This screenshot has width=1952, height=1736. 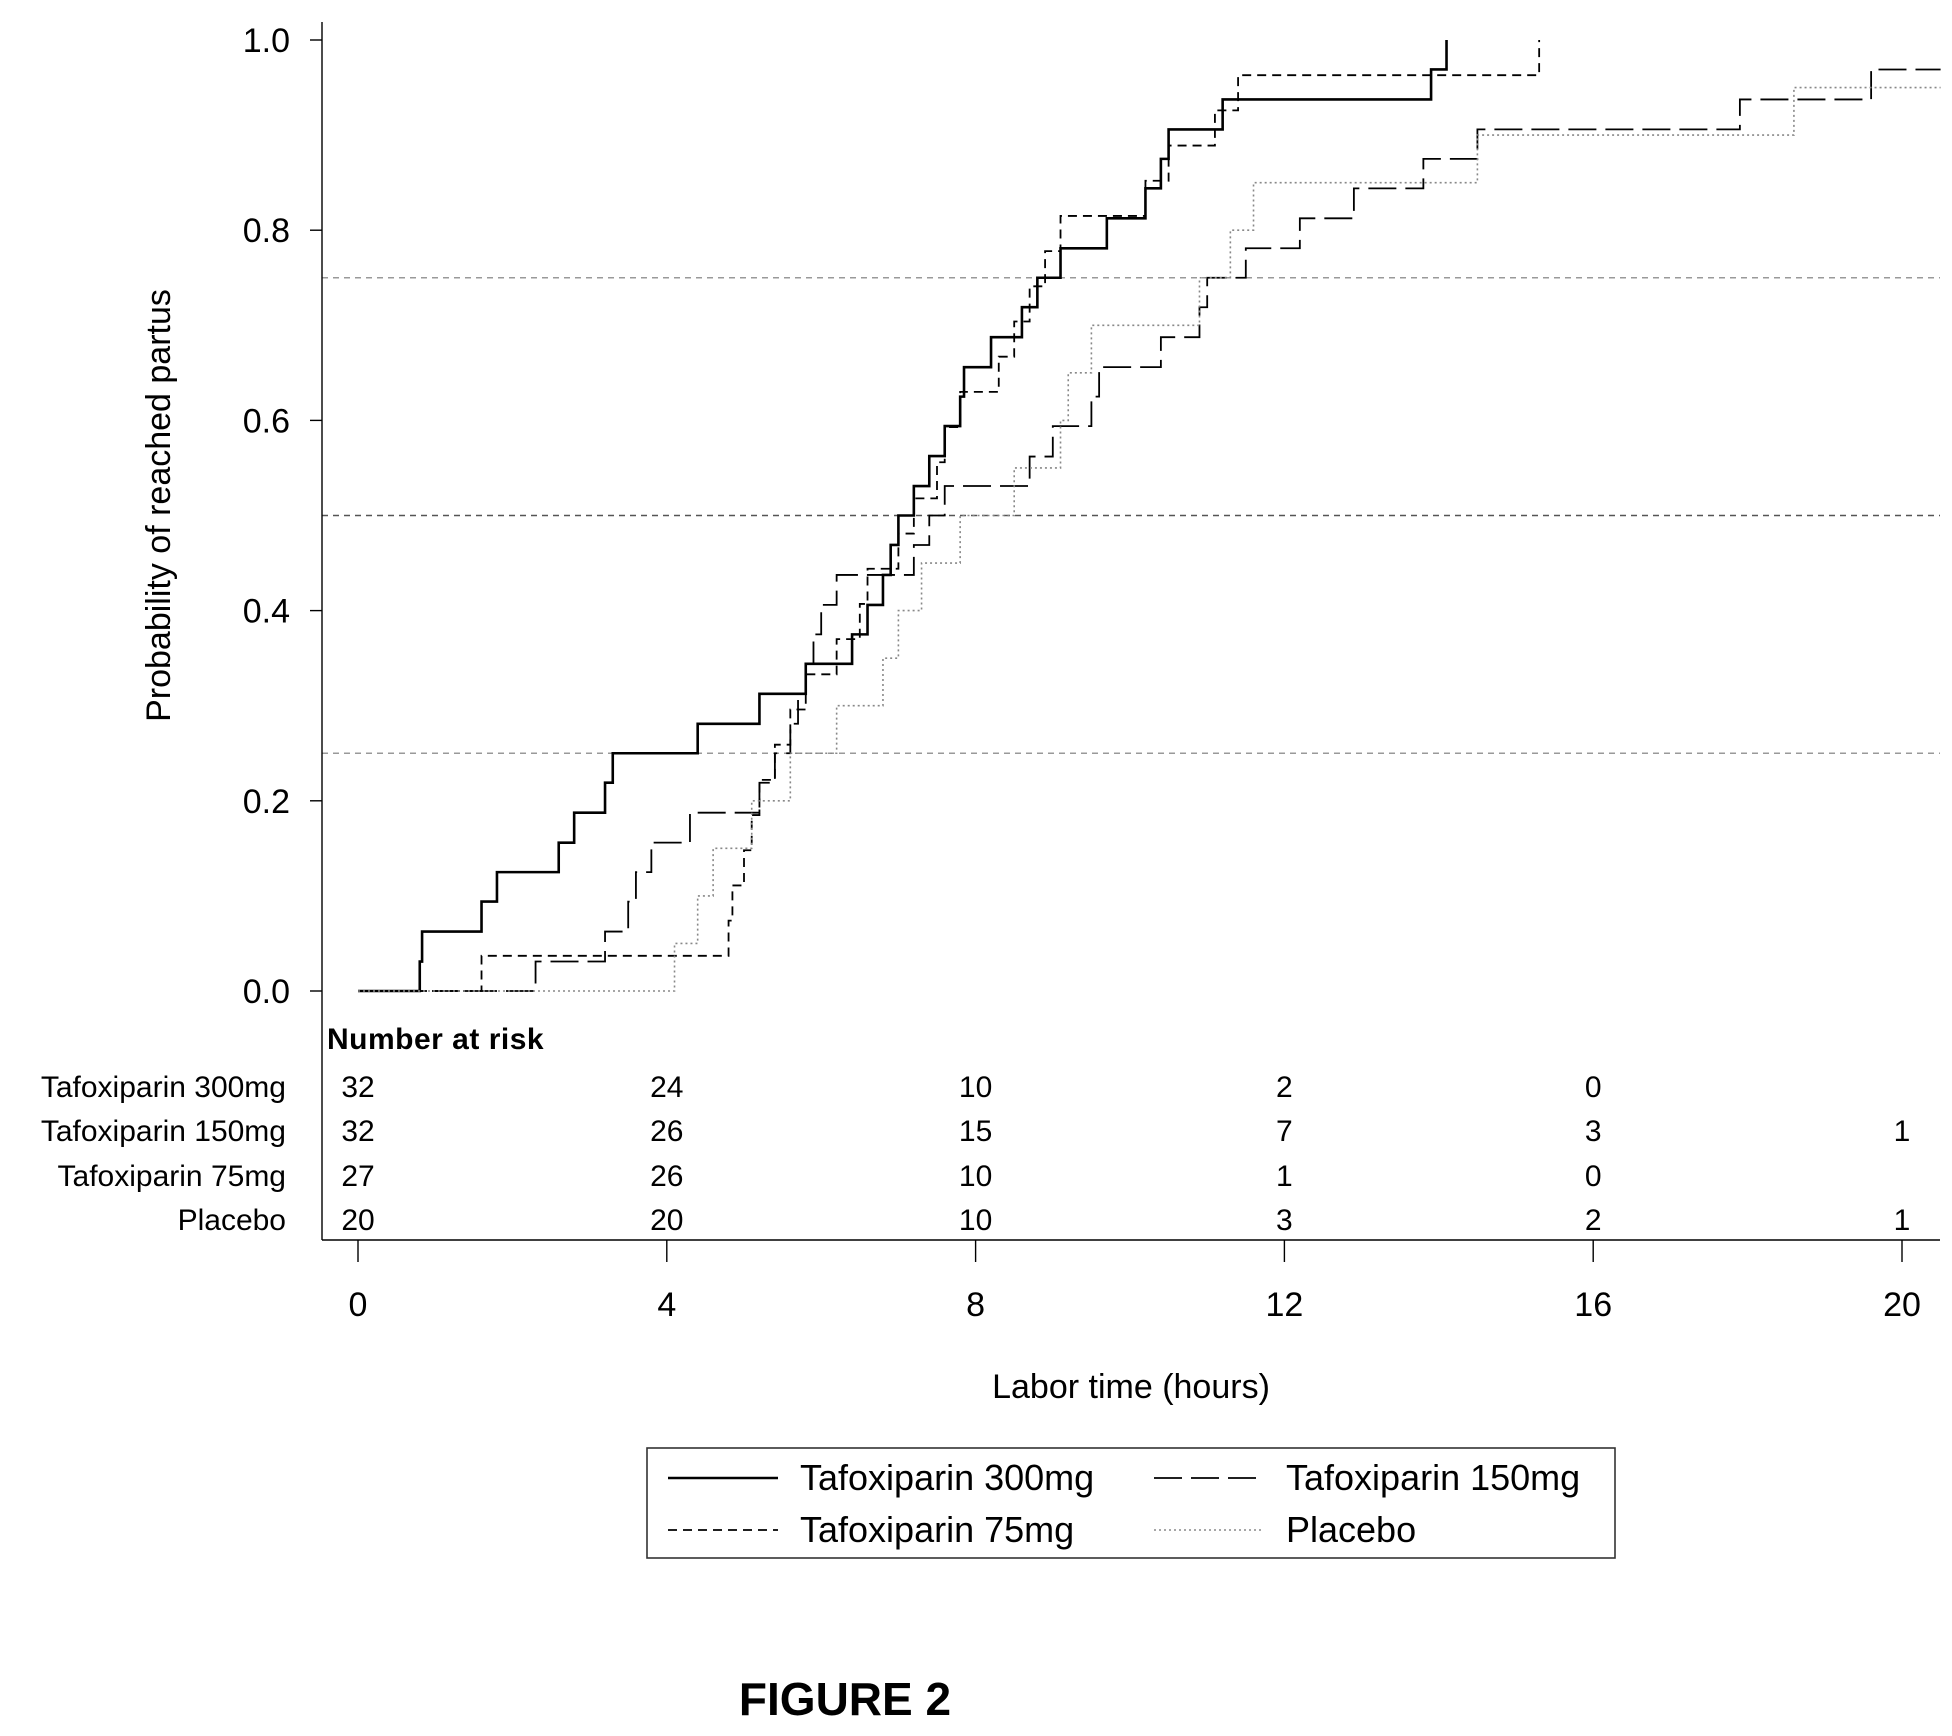 What do you see at coordinates (845, 1699) in the screenshot?
I see `figure-label: FIGURE 2` at bounding box center [845, 1699].